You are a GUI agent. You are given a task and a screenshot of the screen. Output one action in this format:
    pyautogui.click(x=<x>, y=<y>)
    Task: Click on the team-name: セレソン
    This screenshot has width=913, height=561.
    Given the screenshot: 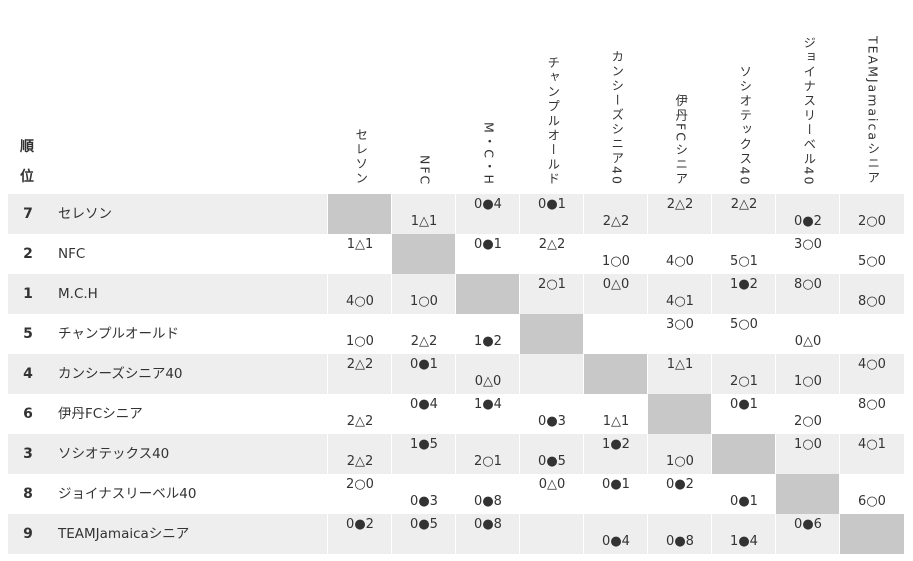 What is the action you would take?
    pyautogui.click(x=85, y=214)
    